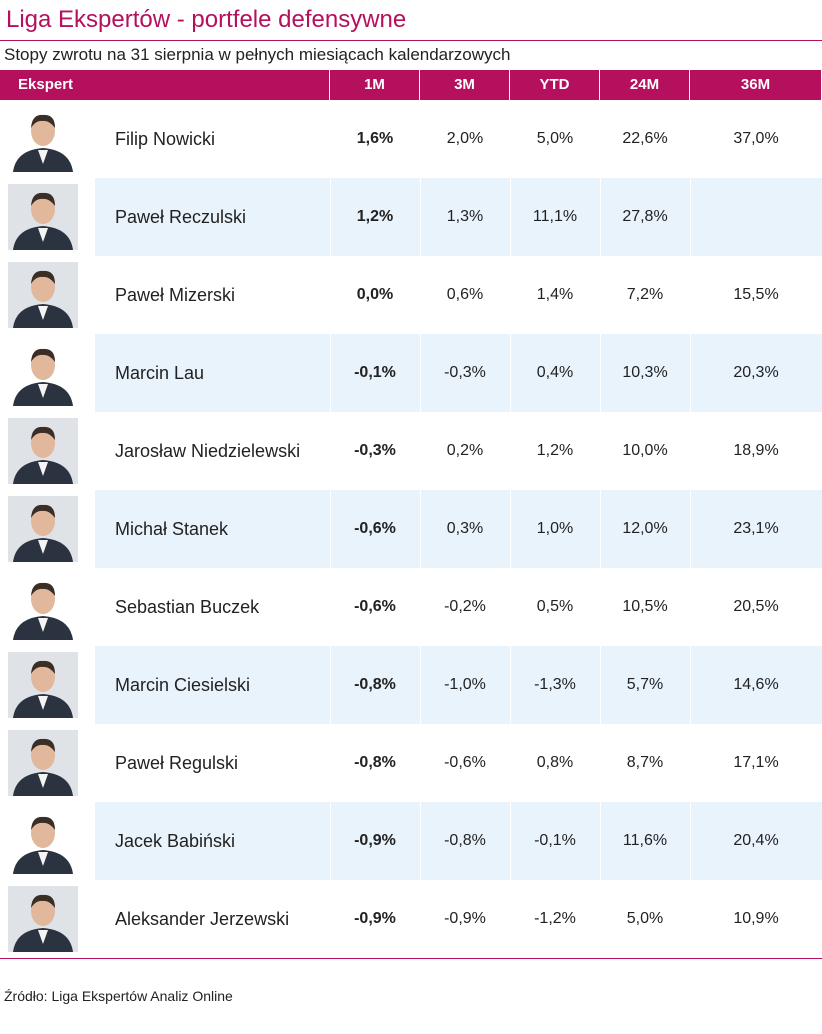  What do you see at coordinates (465, 450) in the screenshot?
I see `return-value: 0,2%` at bounding box center [465, 450].